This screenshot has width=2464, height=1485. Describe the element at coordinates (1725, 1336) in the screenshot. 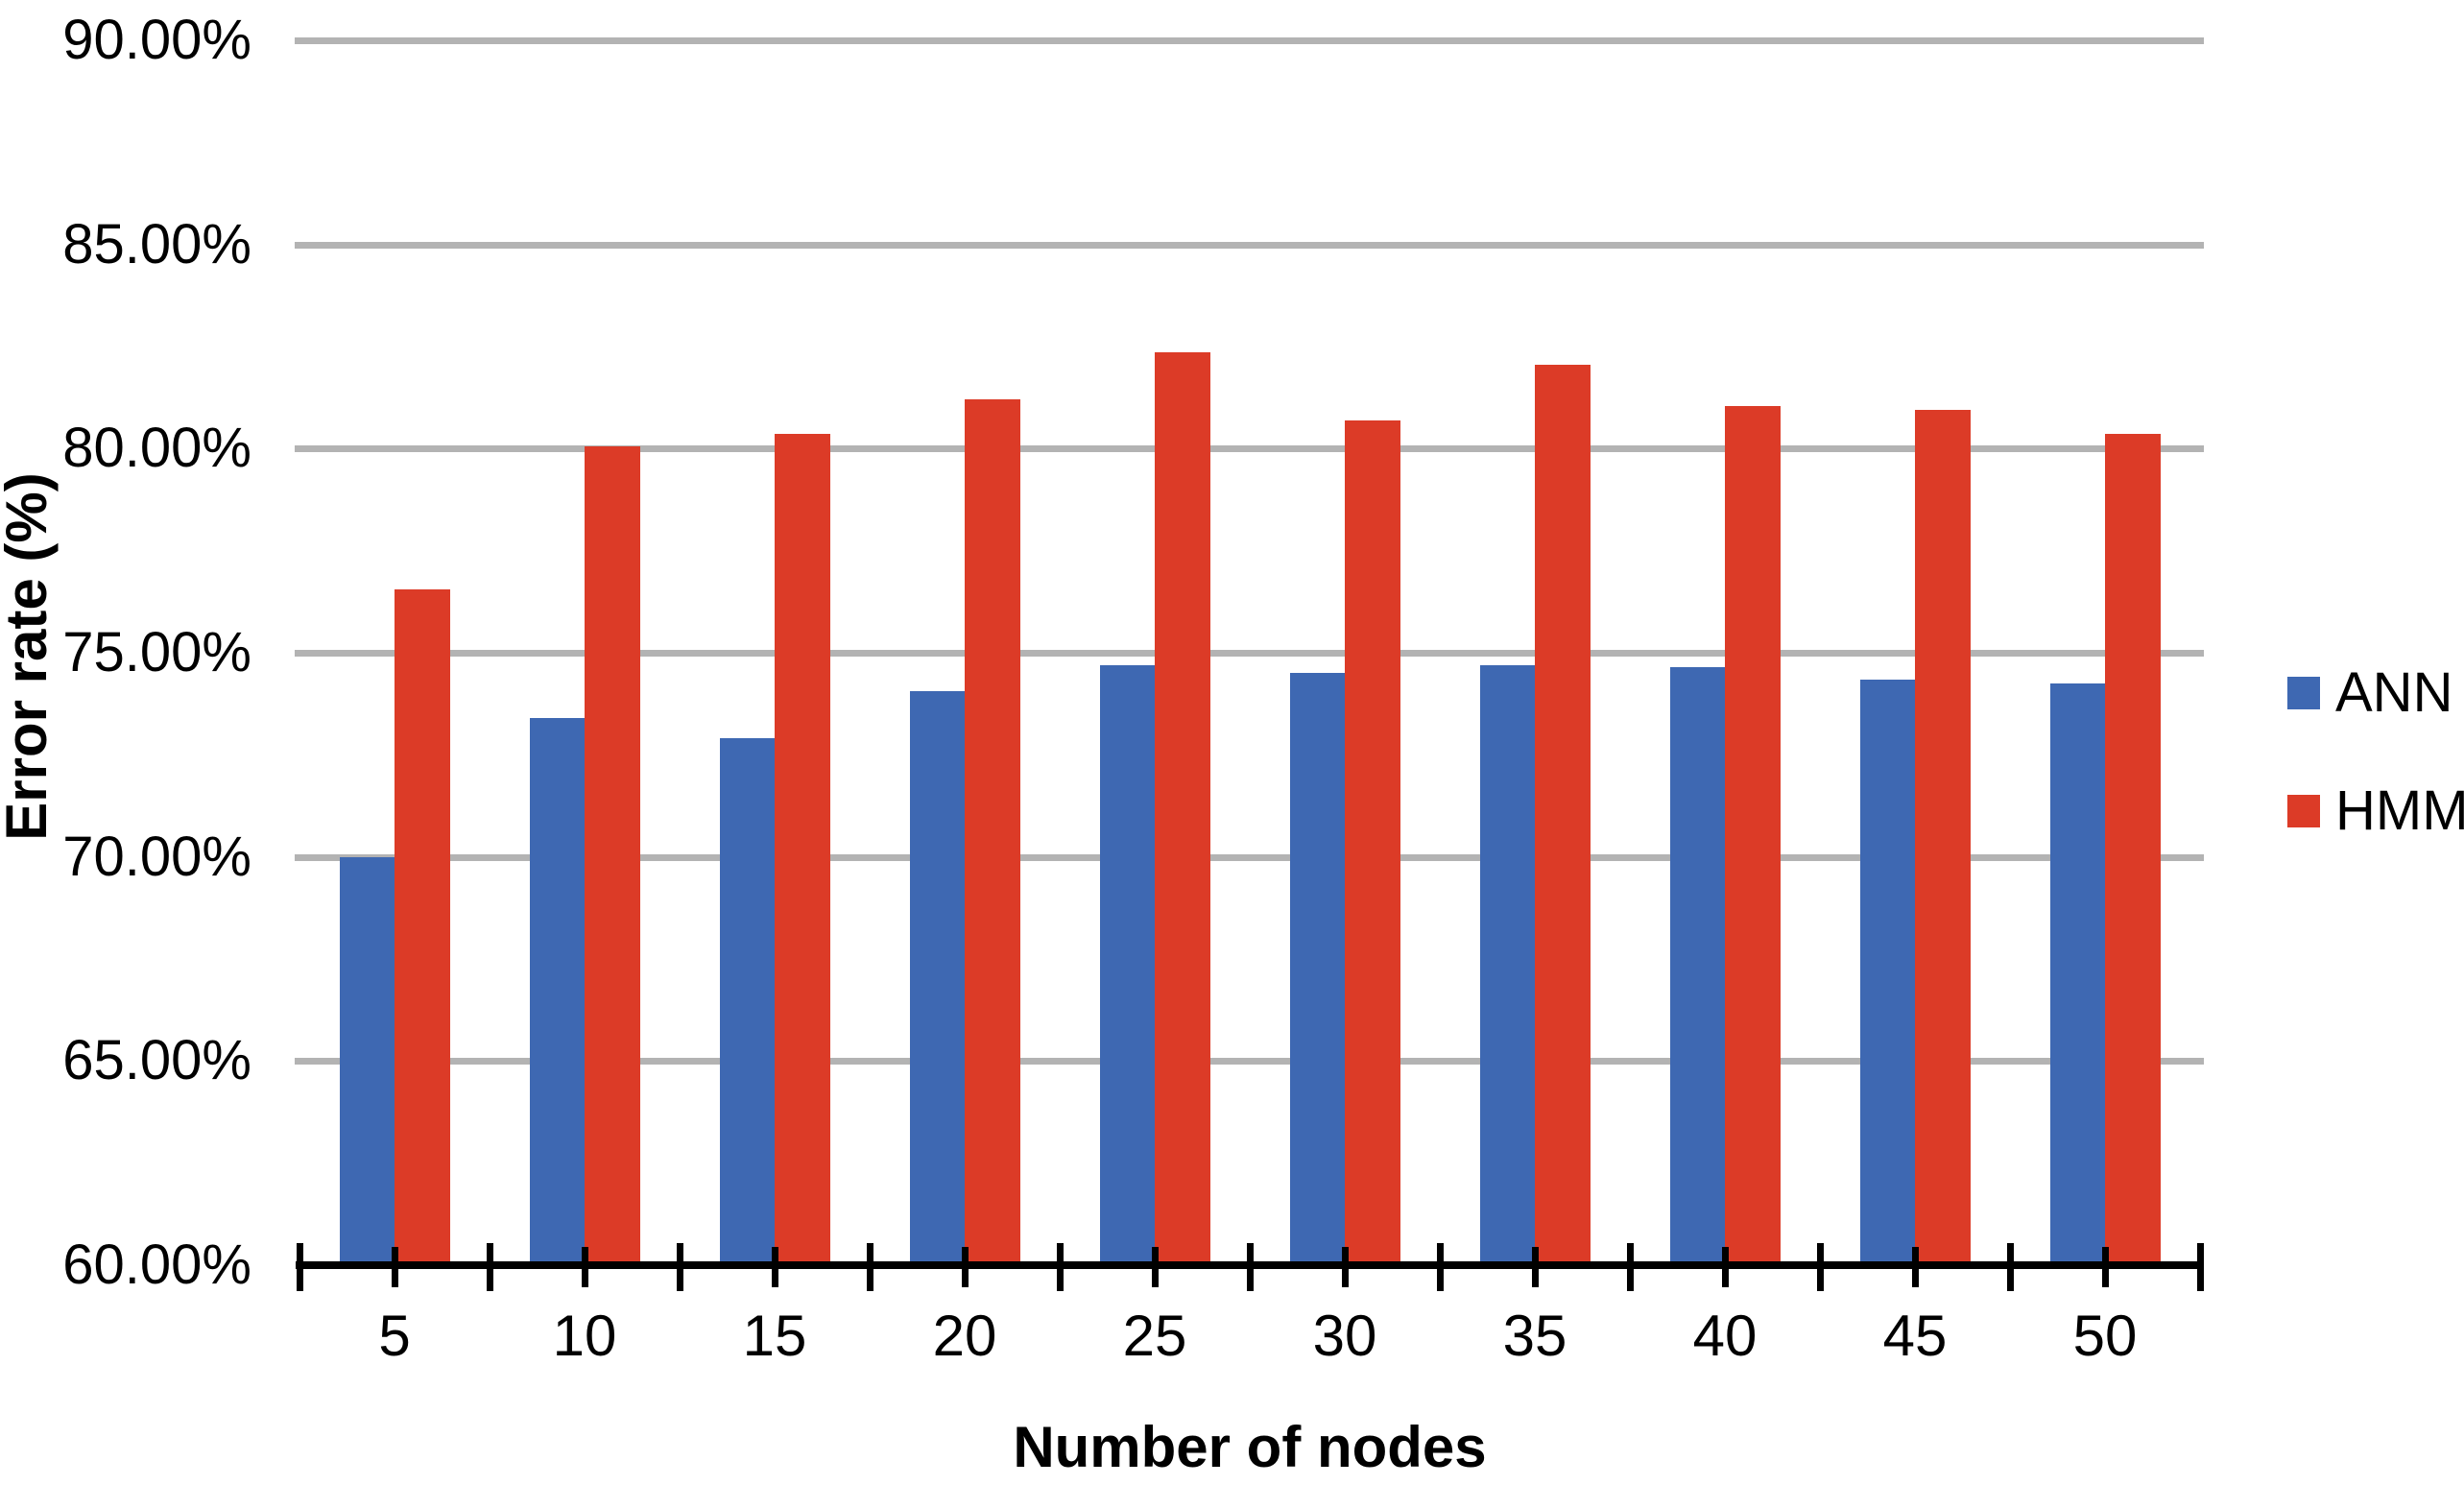

I see `x-tick-label-40: 40` at that location.